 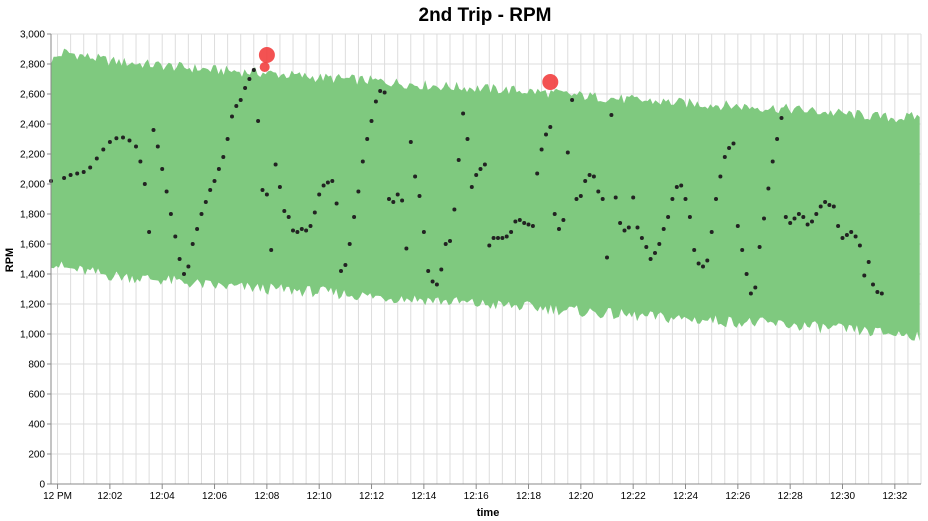 What do you see at coordinates (319, 496) in the screenshot?
I see `x-tick-label: 12:10` at bounding box center [319, 496].